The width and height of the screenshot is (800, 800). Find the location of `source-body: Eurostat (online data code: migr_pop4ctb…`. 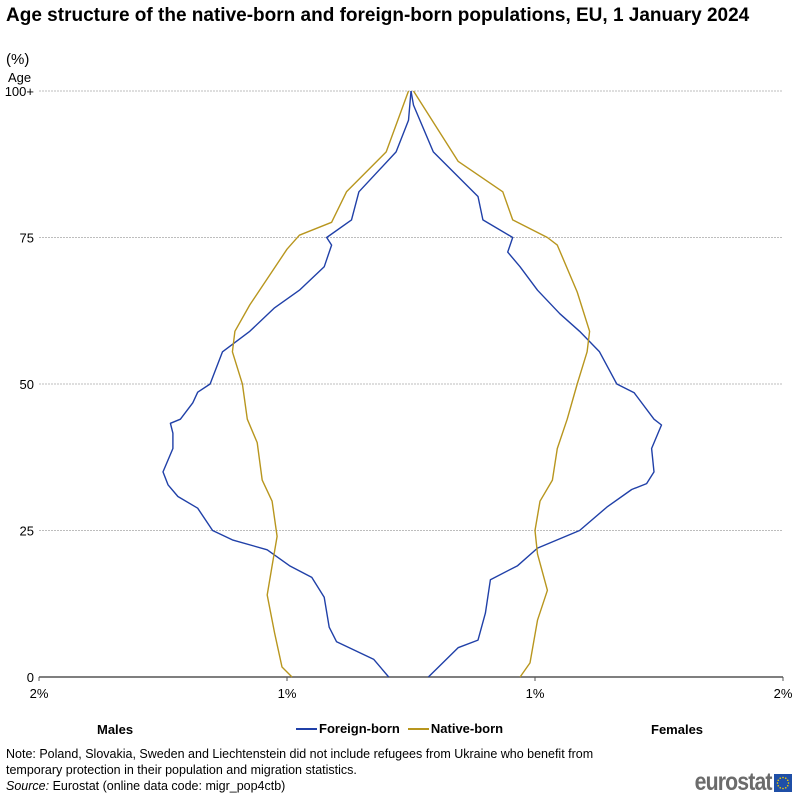

source-body: Eurostat (online data code: migr_pop4ctb… is located at coordinates (167, 786).